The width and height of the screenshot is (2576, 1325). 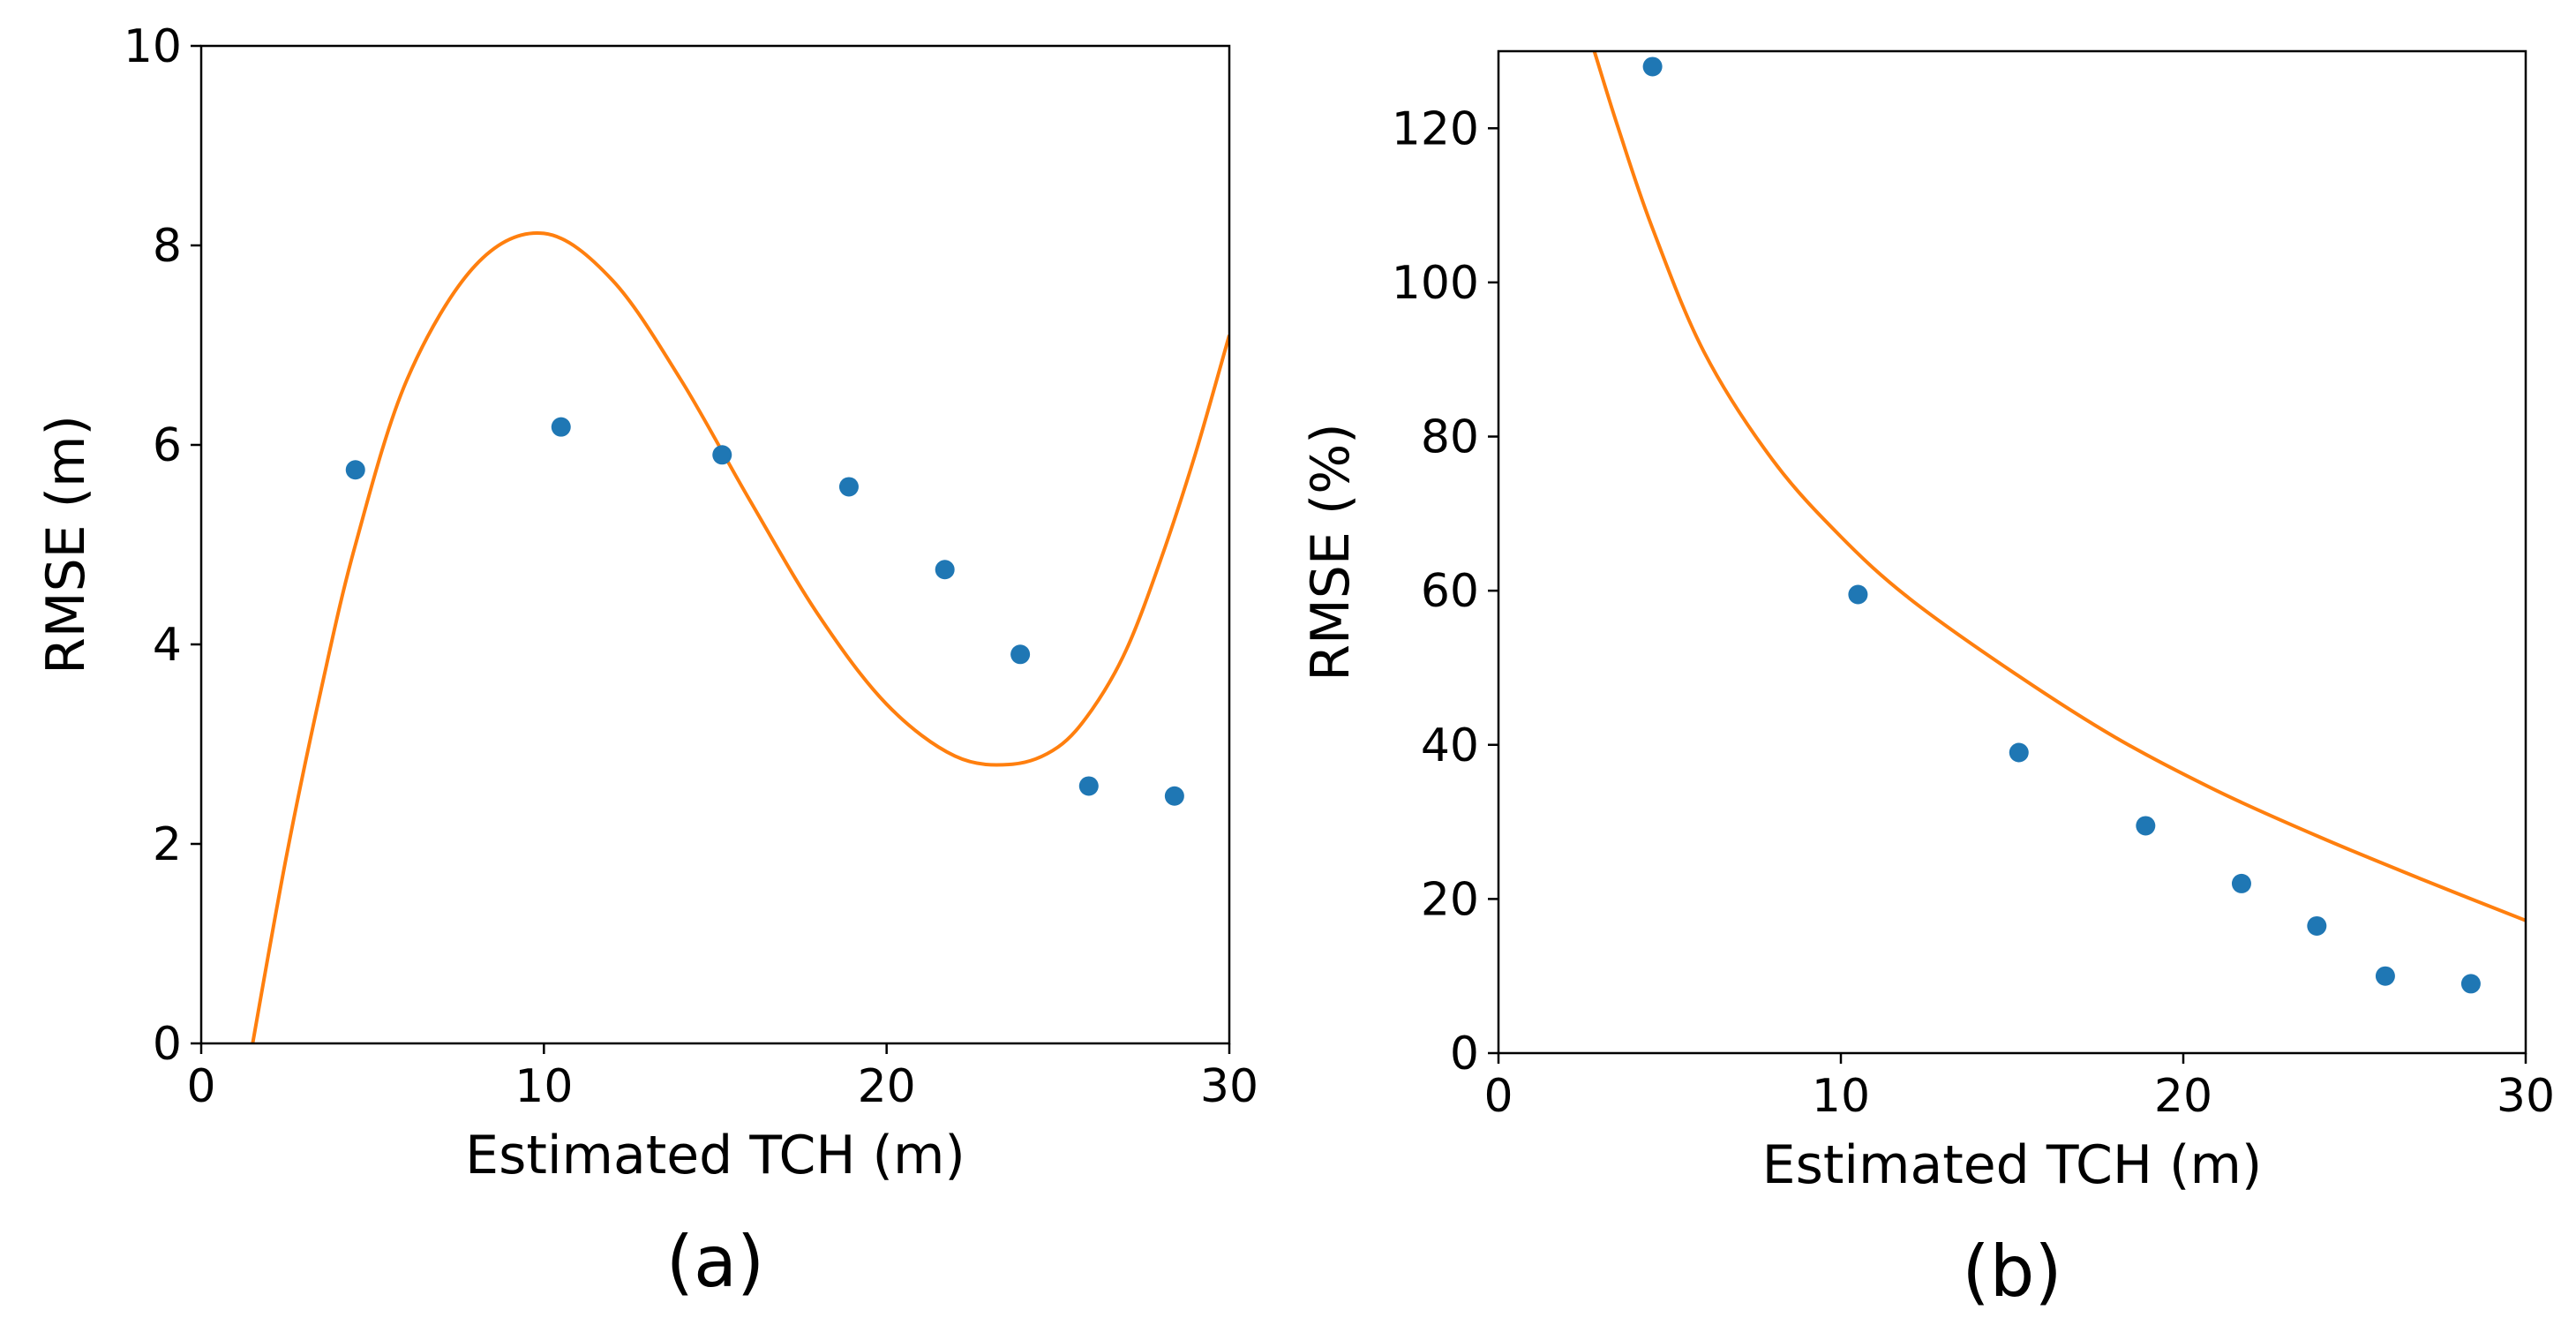 I want to click on y-tick-label: 8, so click(x=167, y=246).